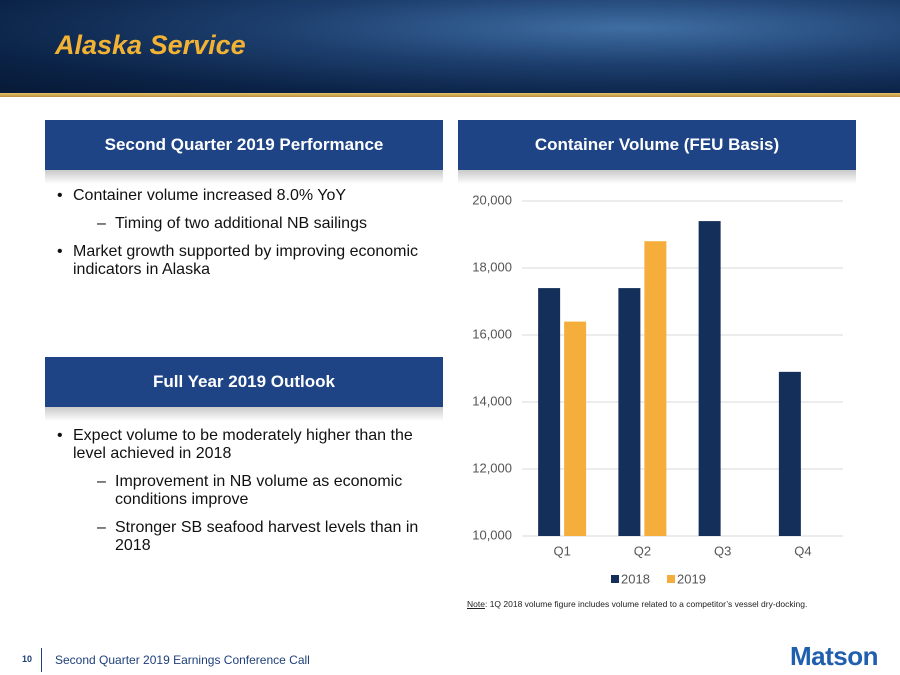 The width and height of the screenshot is (900, 675). What do you see at coordinates (642, 550) in the screenshot?
I see `x-tick-label: Q2` at bounding box center [642, 550].